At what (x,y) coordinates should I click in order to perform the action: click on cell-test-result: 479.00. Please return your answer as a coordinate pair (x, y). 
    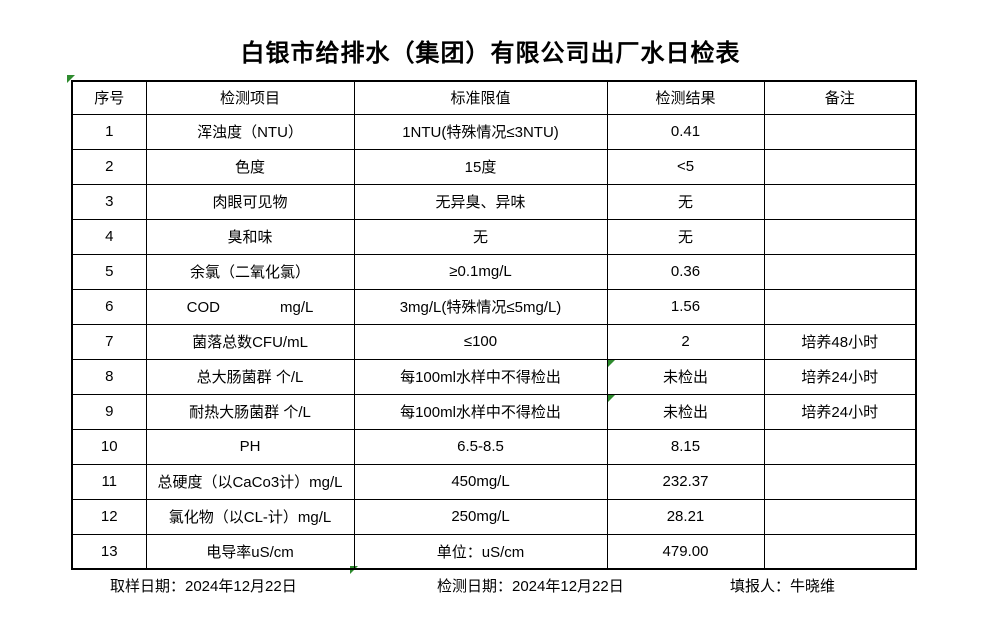
    Looking at the image, I should click on (685, 551).